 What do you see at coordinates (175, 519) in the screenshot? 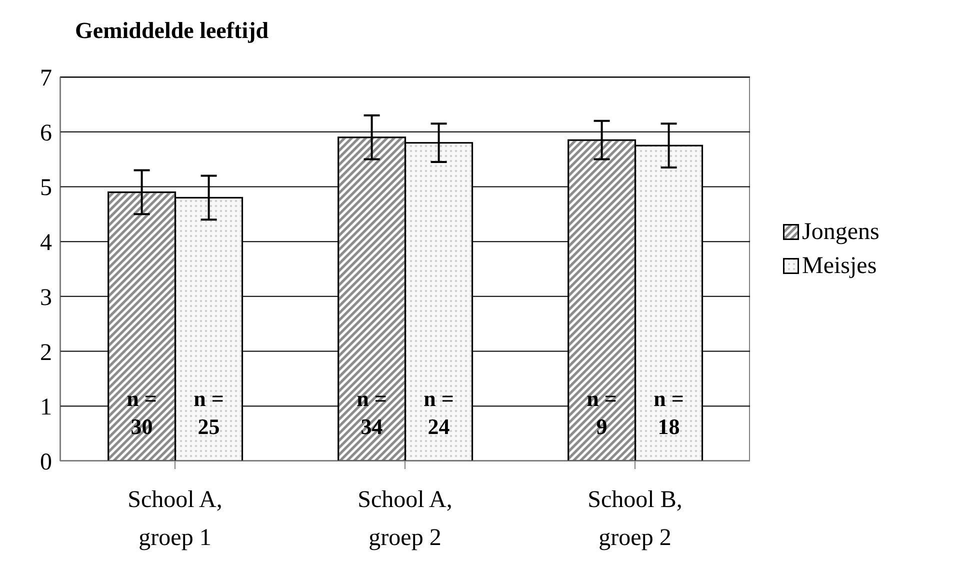
I see `x-tick-label: School A, groep 1` at bounding box center [175, 519].